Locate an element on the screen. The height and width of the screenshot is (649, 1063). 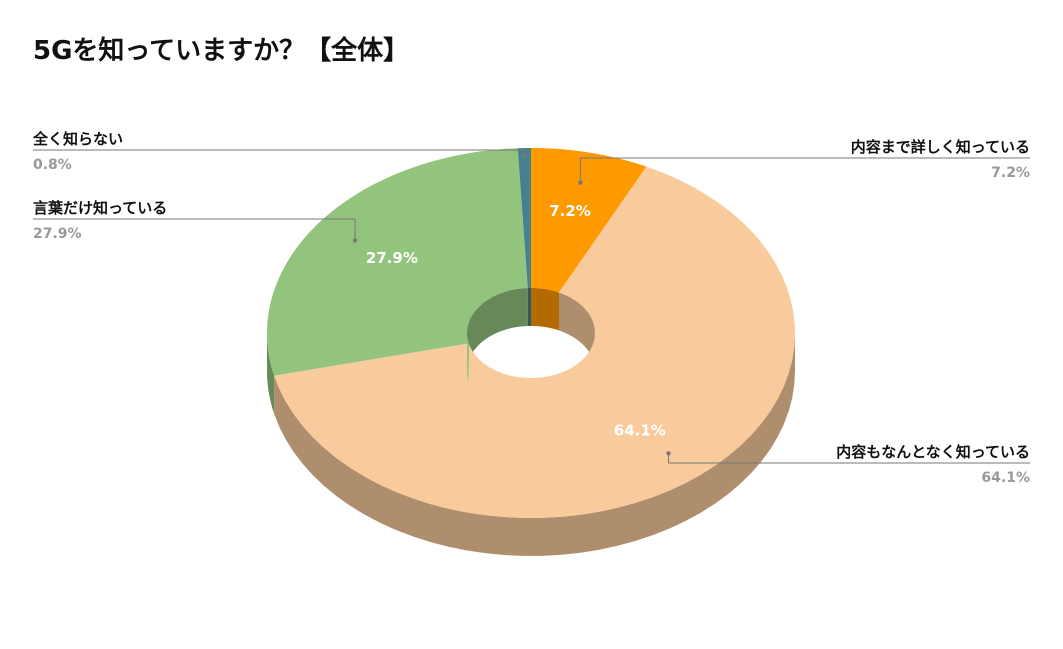
slice-value-label-2: 27.9% is located at coordinates (392, 258).